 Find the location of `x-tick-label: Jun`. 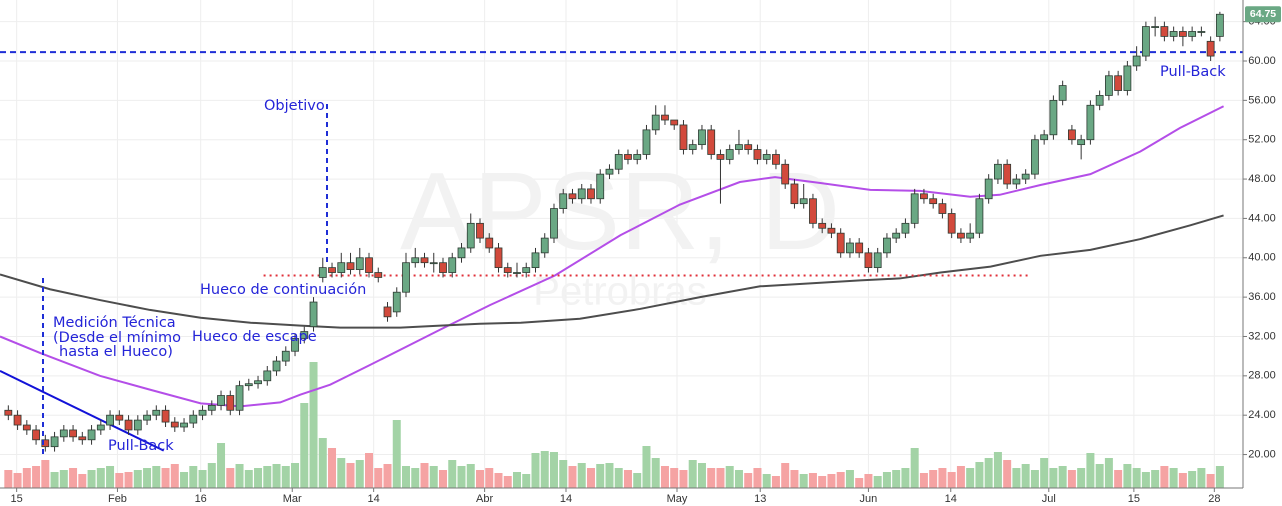

x-tick-label: Jun is located at coordinates (869, 499).